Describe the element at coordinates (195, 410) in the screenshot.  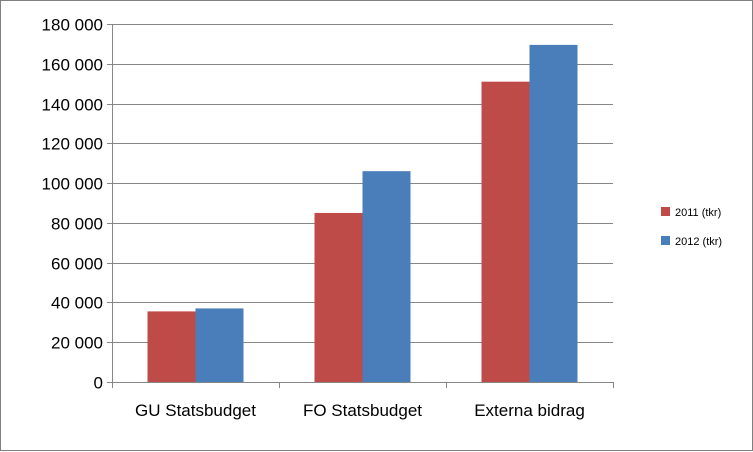
I see `x-category-label: GU Statsbudget` at that location.